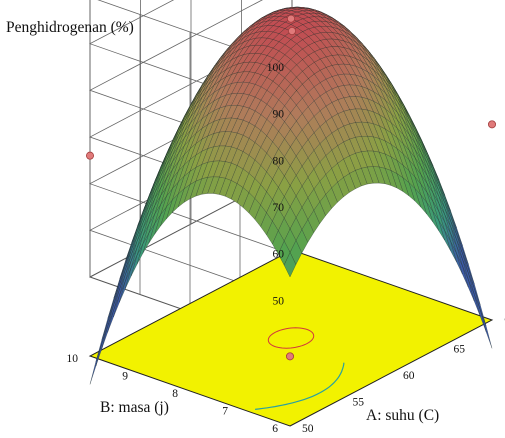 This screenshot has height=438, width=505. What do you see at coordinates (279, 208) in the screenshot?
I see `z-tick-label: 70` at bounding box center [279, 208].